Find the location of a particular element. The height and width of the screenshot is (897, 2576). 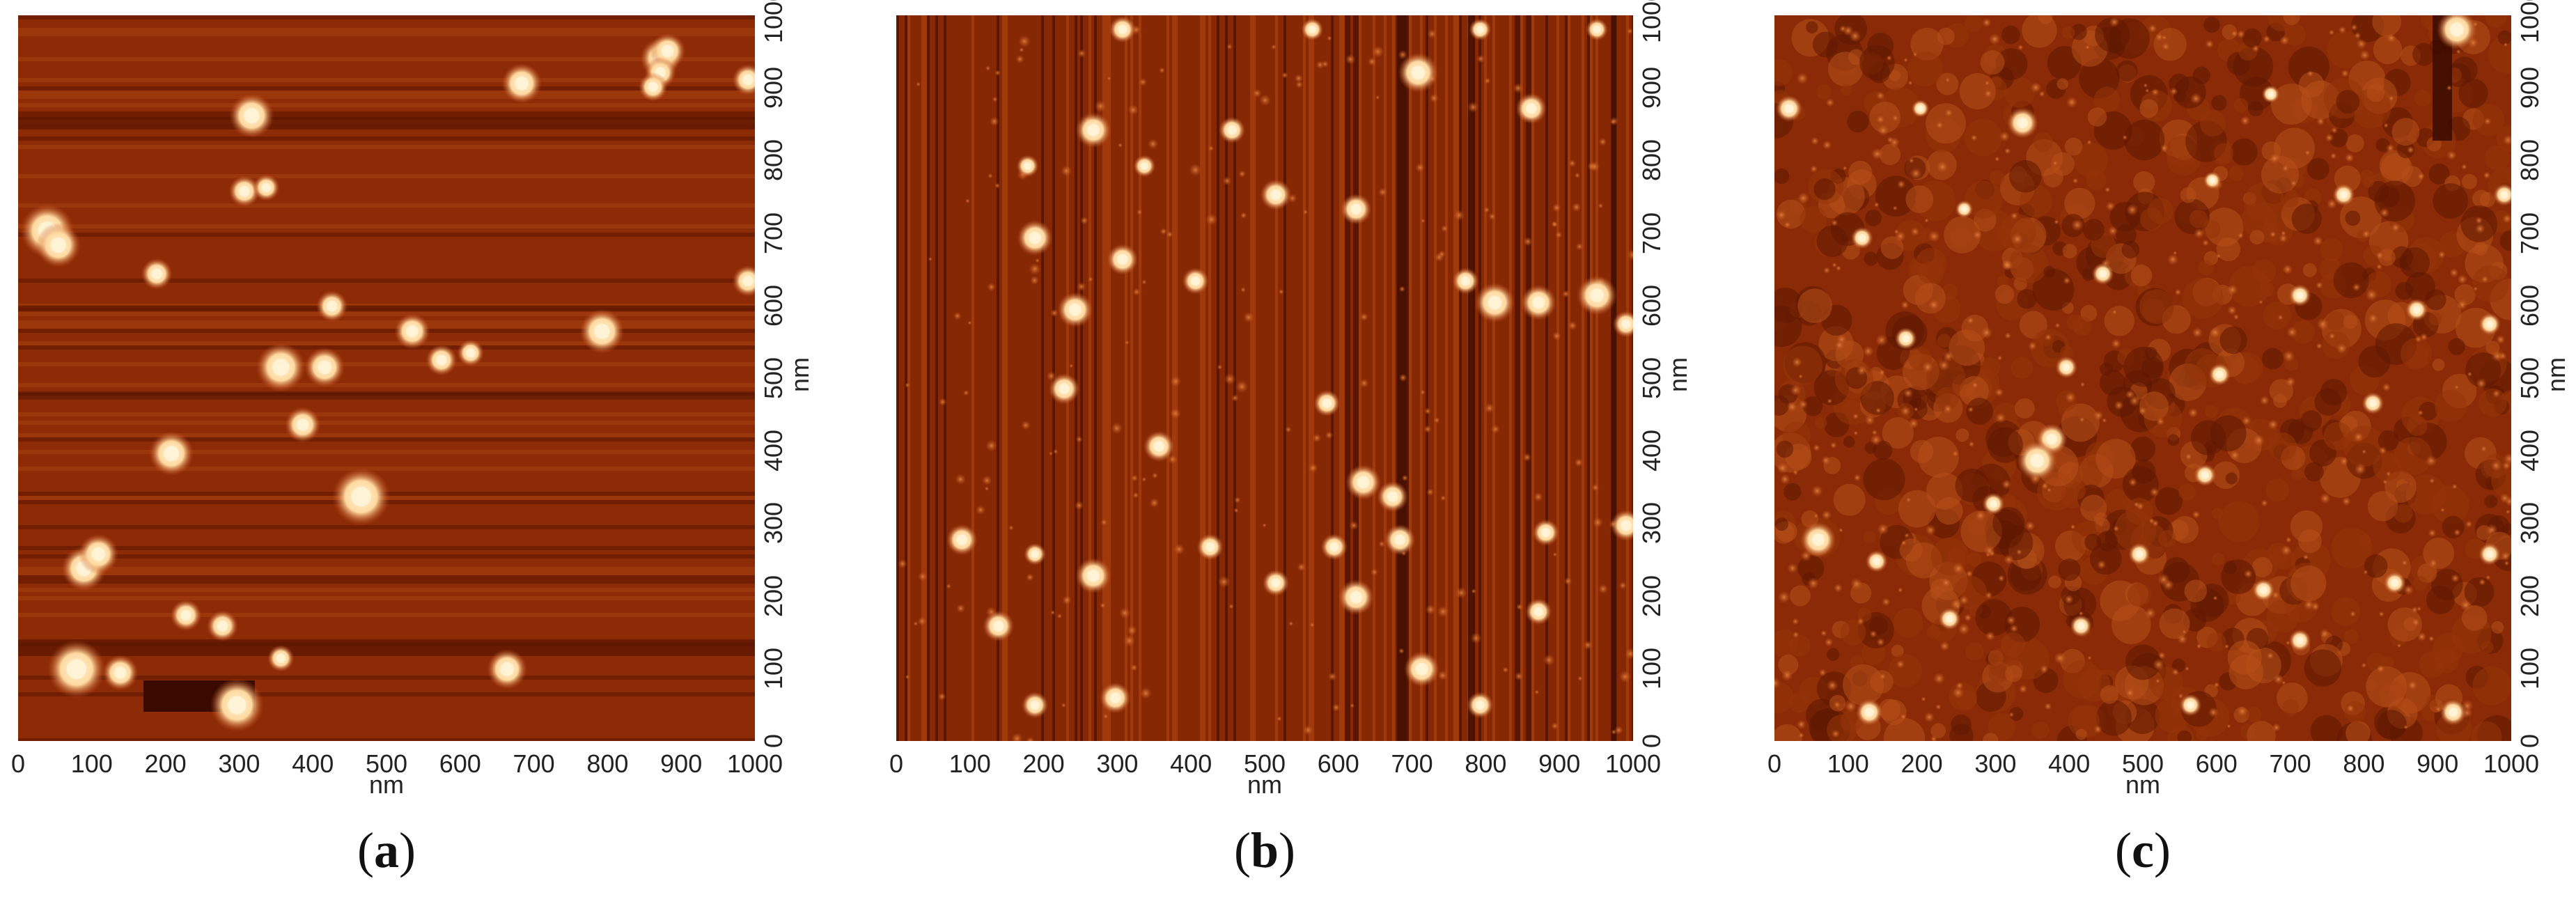

panel-label-a: (a) is located at coordinates (387, 850).